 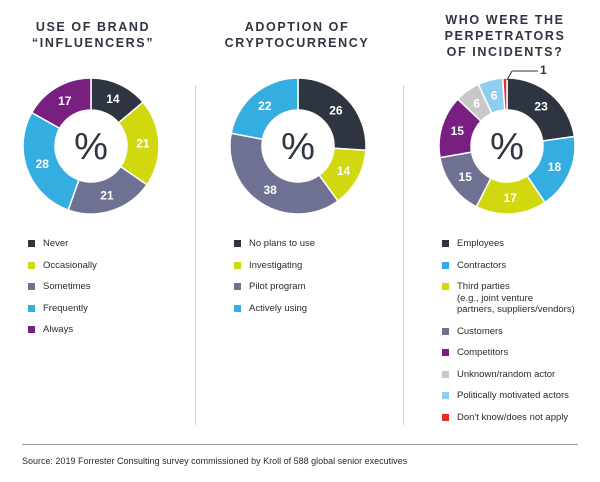 I want to click on chart-1-donut: 14 21 21 28 17%, so click(x=91, y=146).